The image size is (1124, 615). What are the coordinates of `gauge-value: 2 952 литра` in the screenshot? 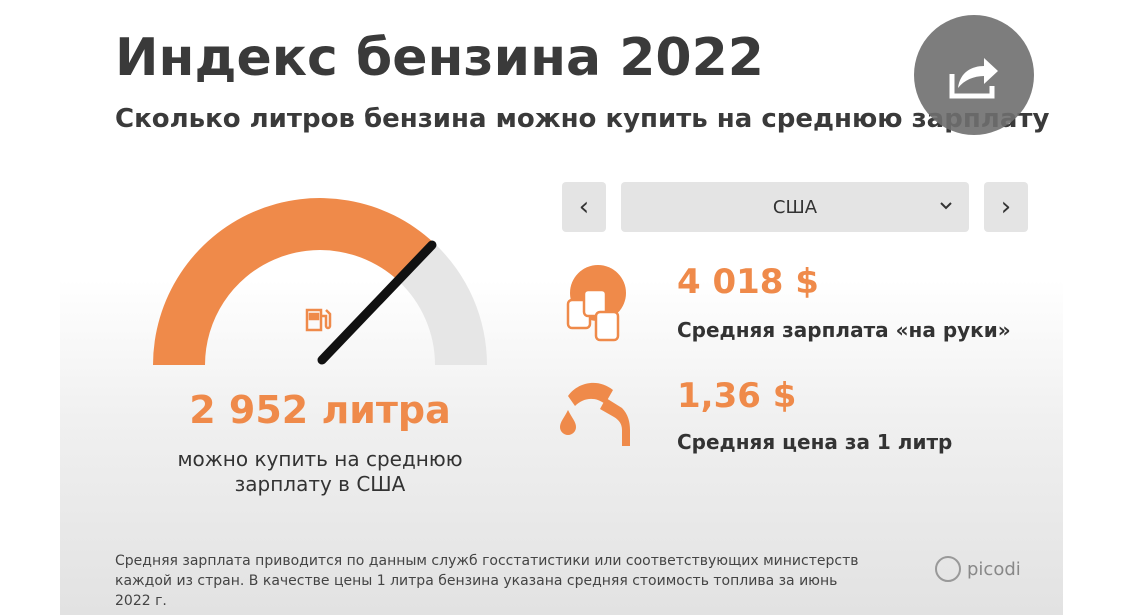 It's located at (320, 410).